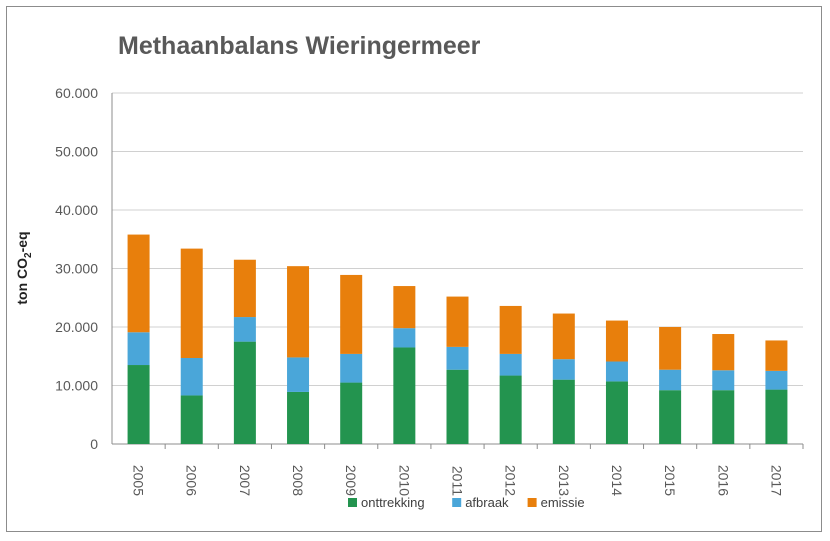 Image resolution: width=830 pixels, height=541 pixels. What do you see at coordinates (244, 288) in the screenshot?
I see `bar-emissie-2007` at bounding box center [244, 288].